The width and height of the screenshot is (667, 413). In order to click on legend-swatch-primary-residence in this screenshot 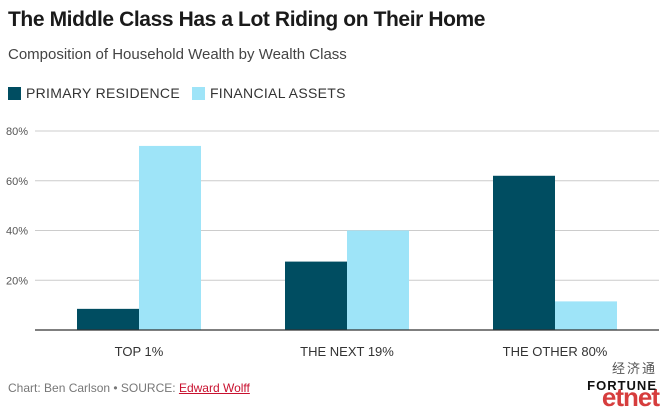, I will do `click(14, 93)`.